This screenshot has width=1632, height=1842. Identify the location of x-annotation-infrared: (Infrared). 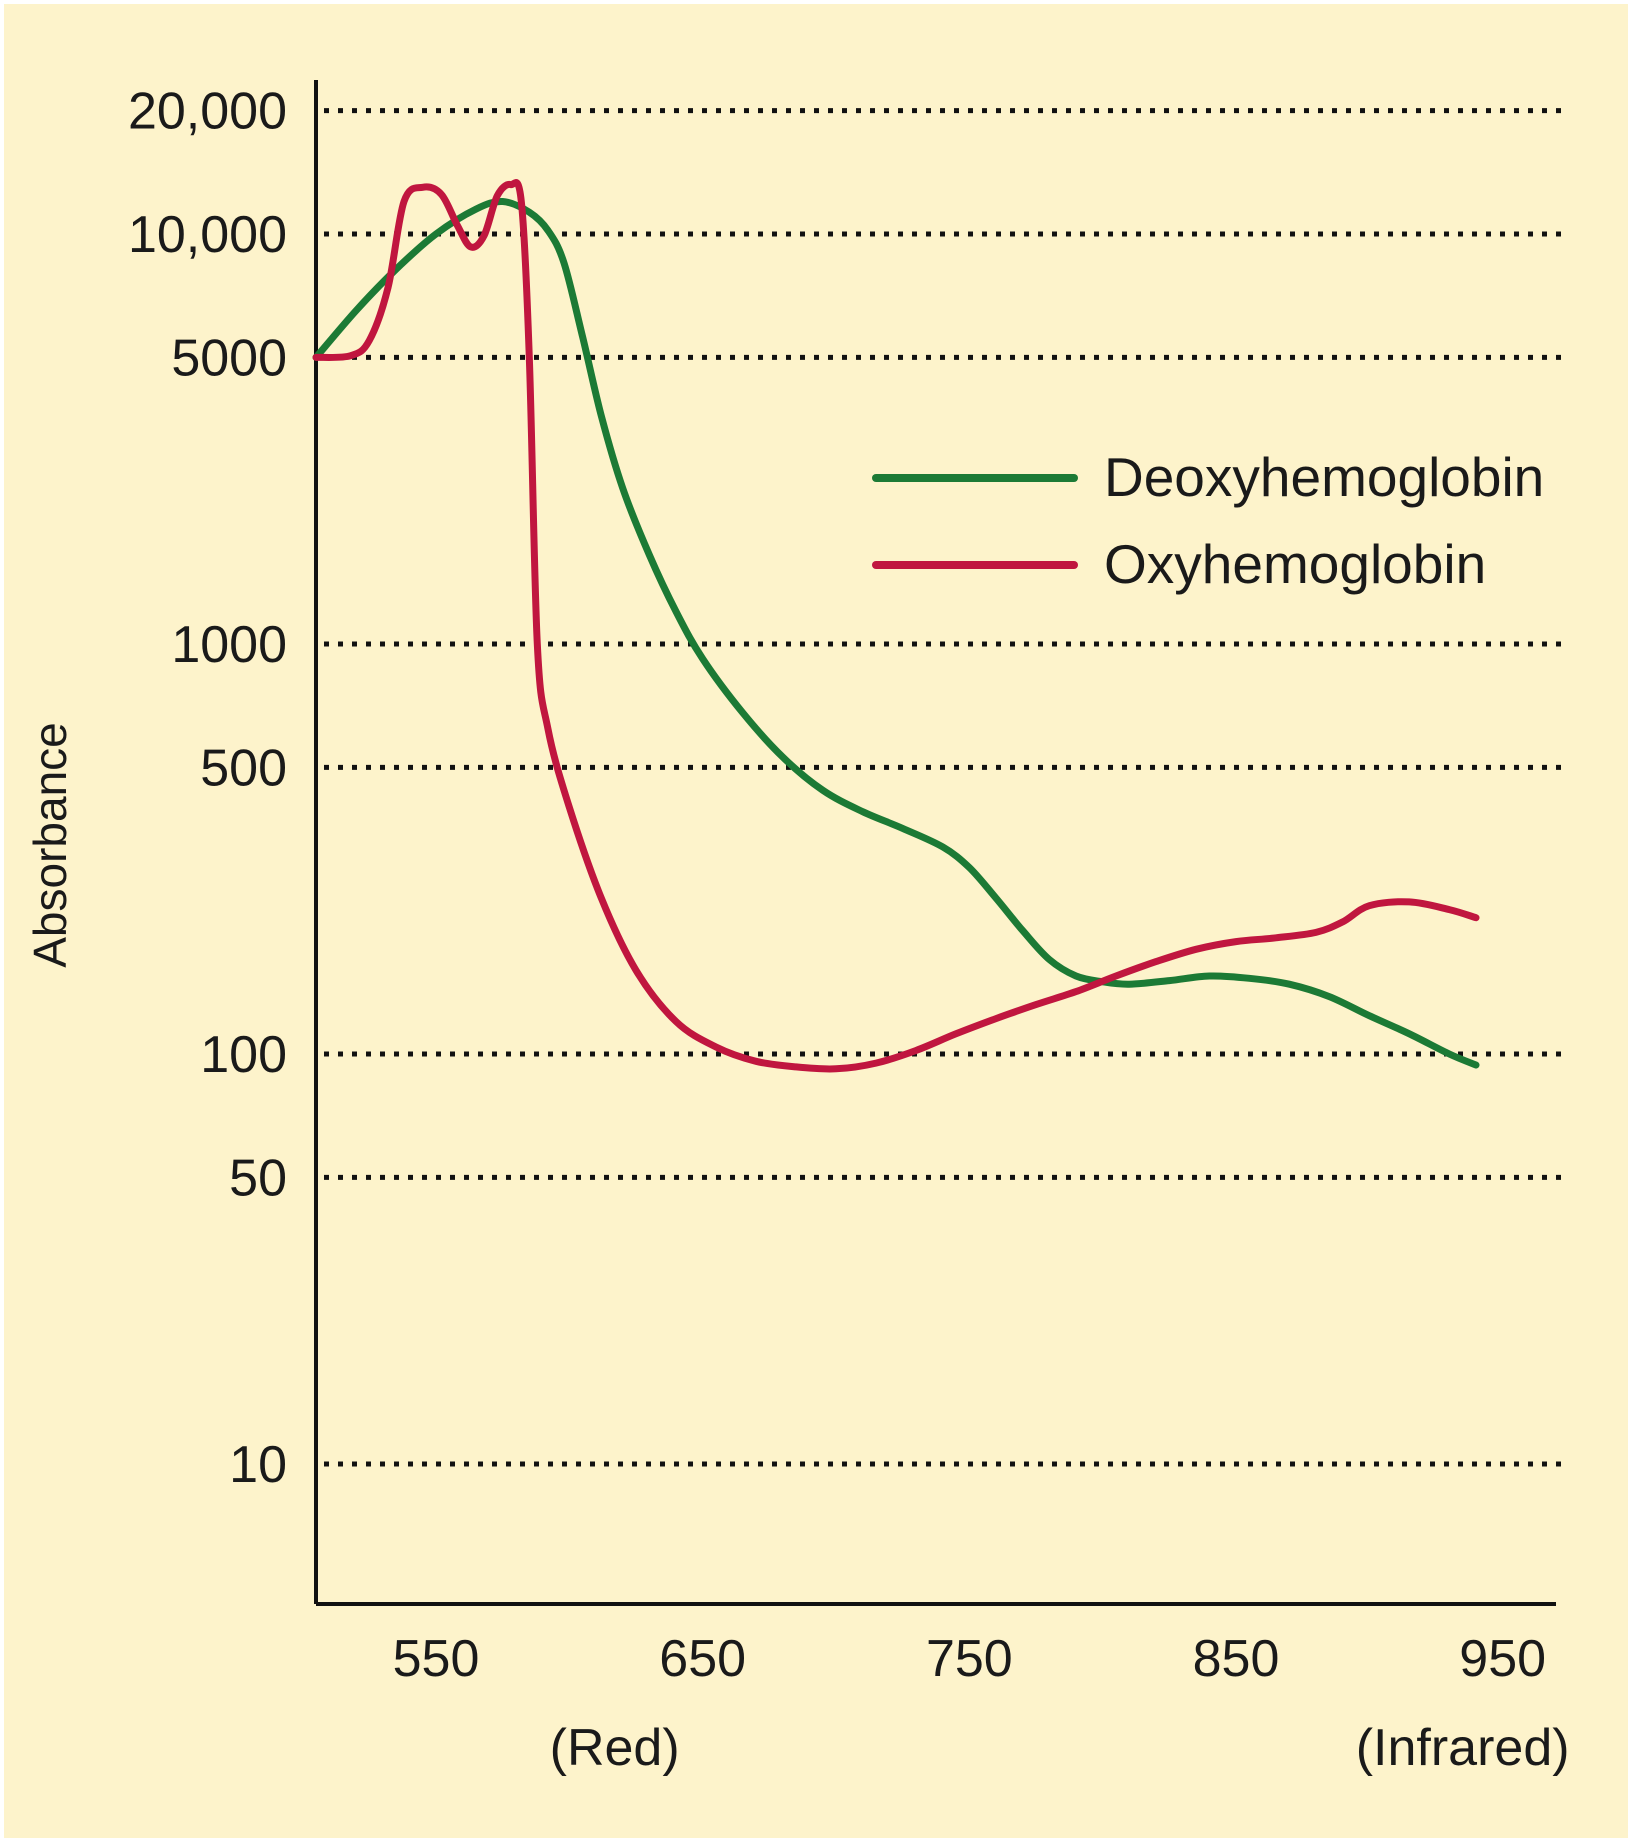
(1463, 1748).